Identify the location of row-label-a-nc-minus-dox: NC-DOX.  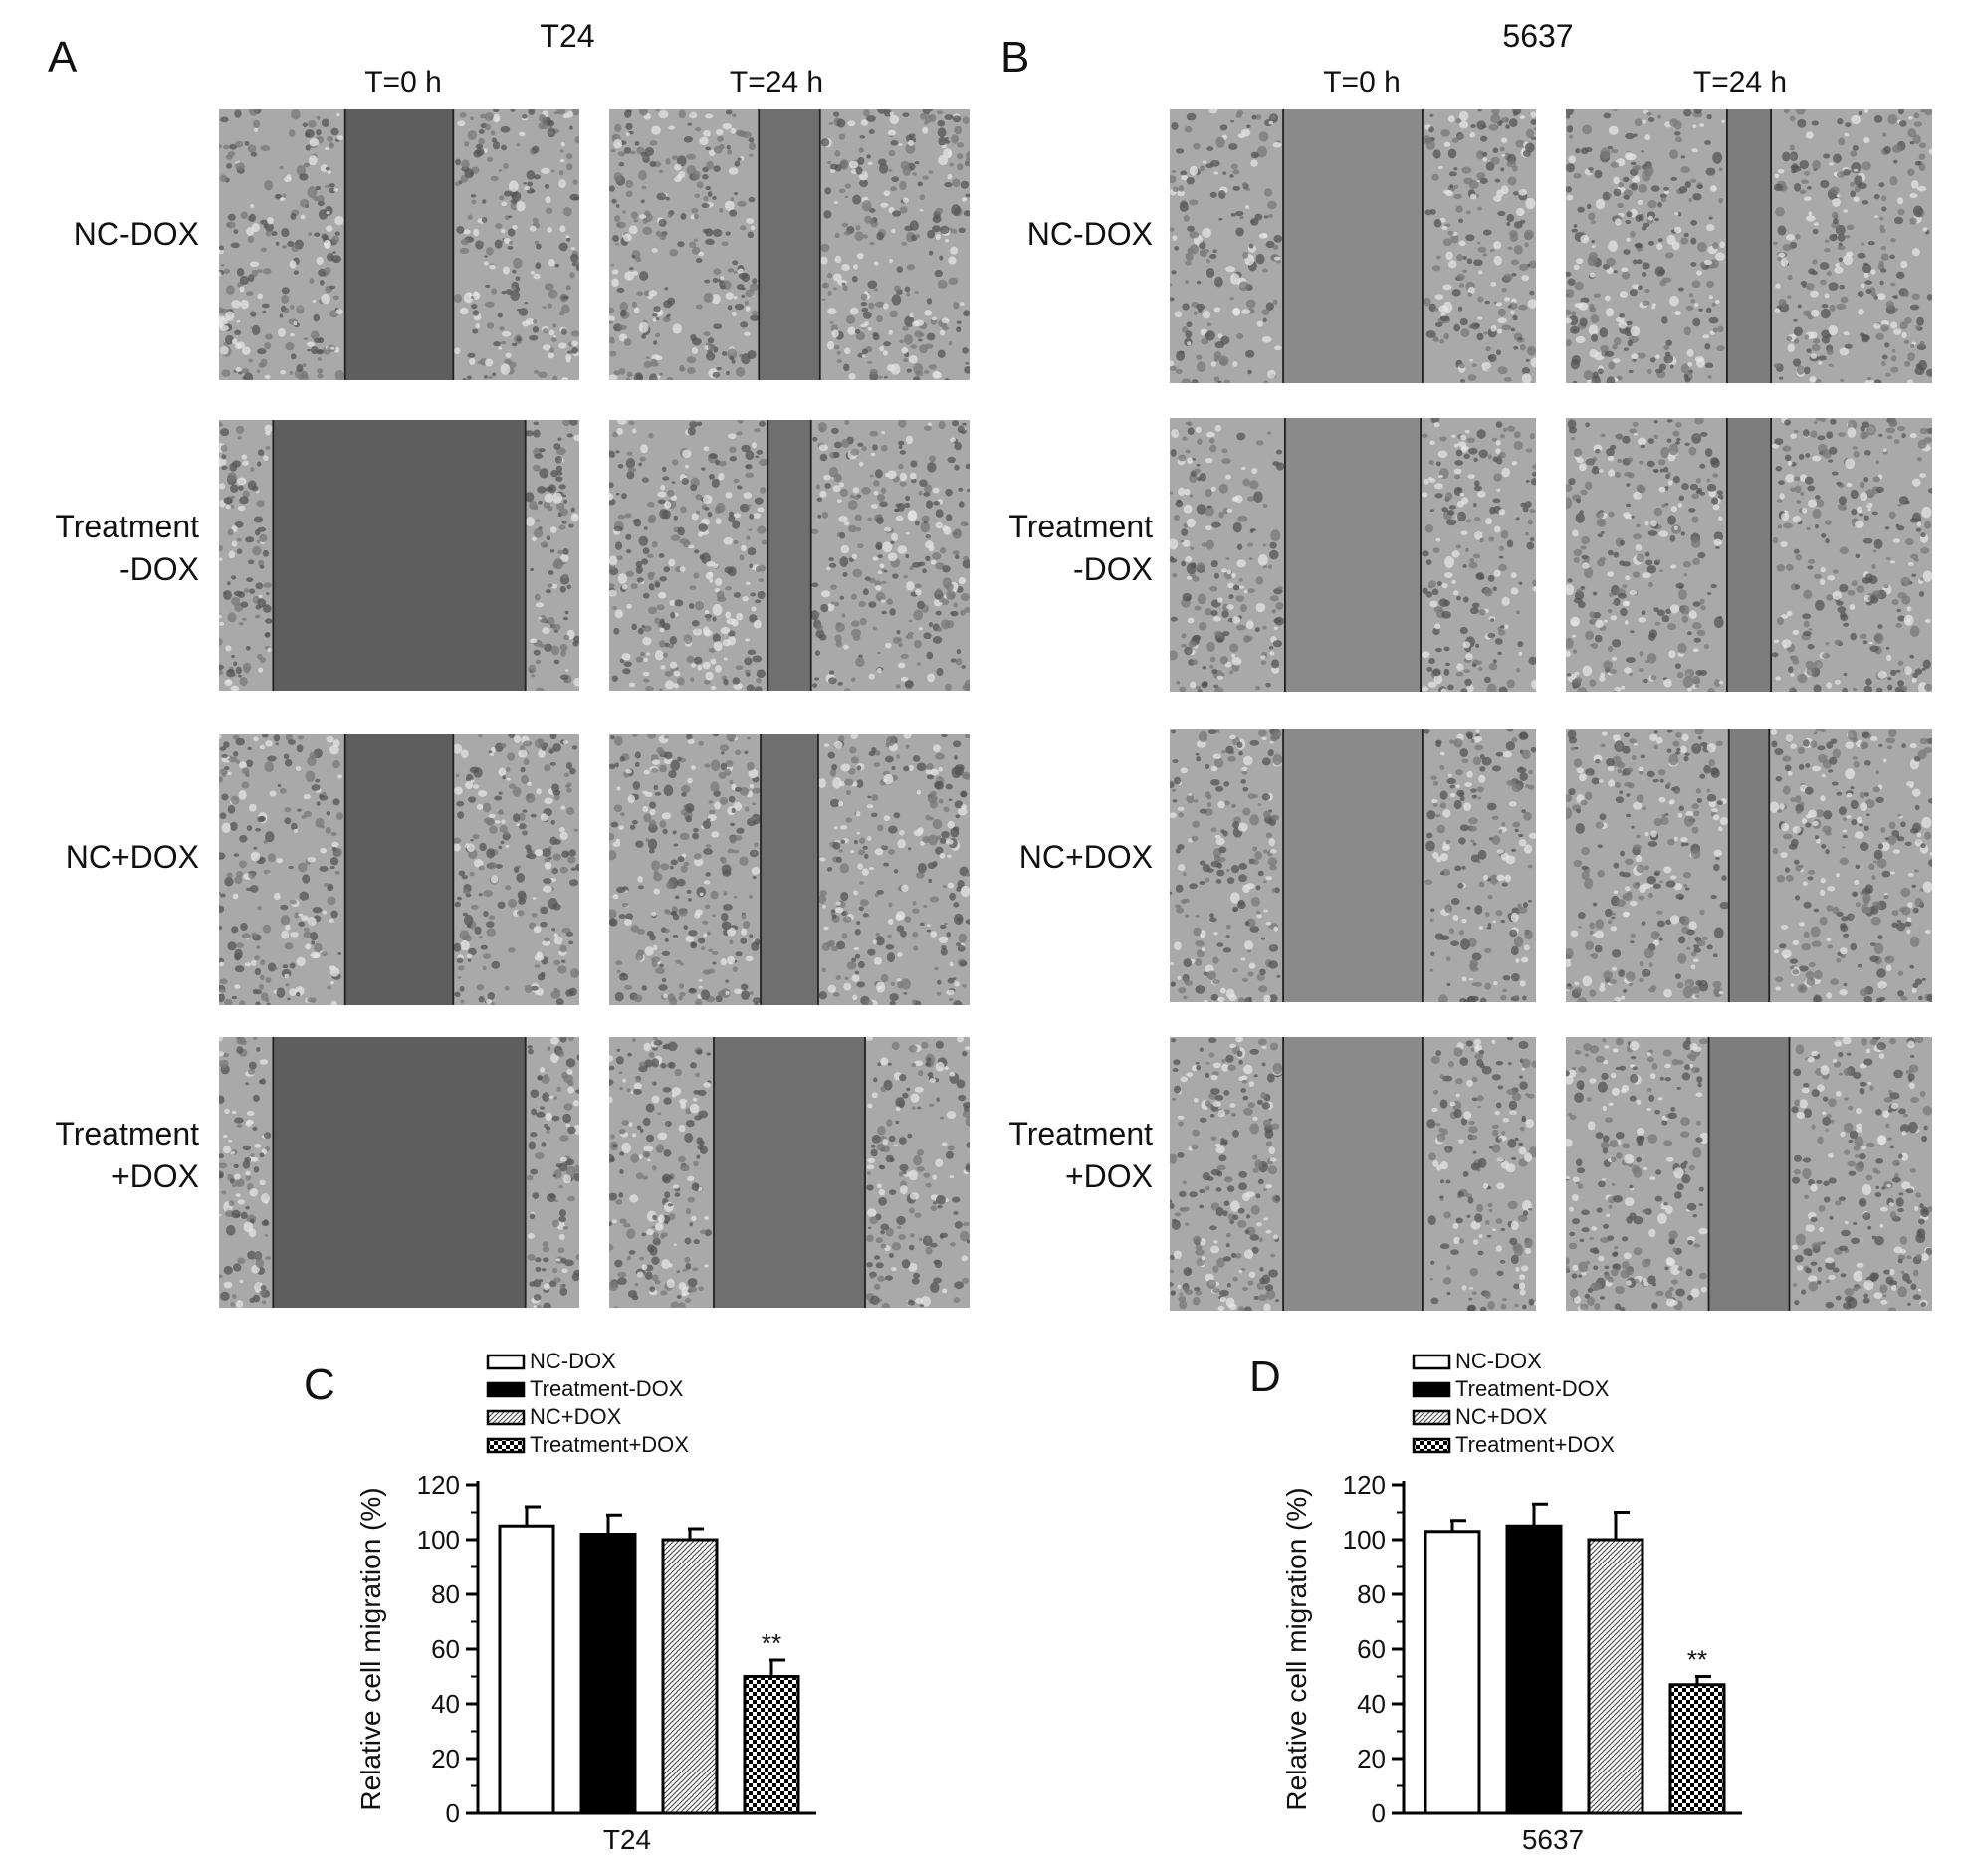
(136, 234).